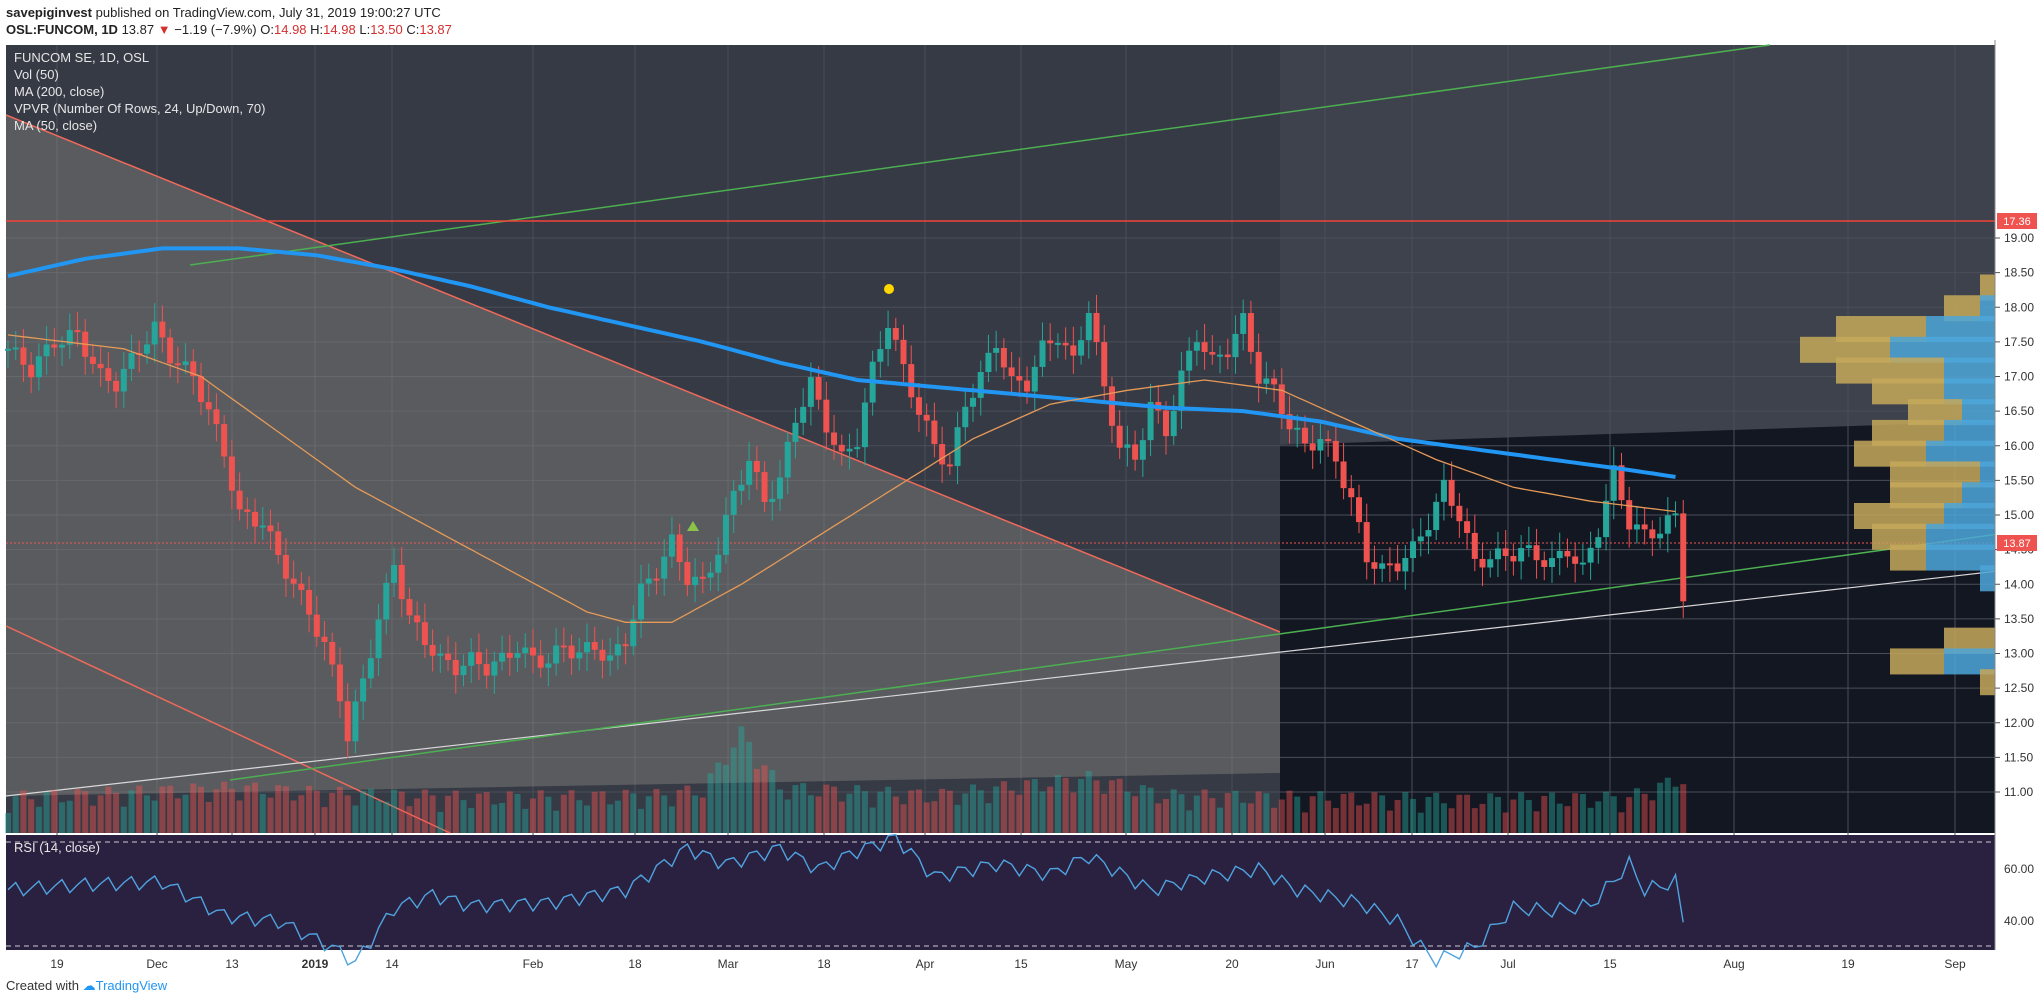 The width and height of the screenshot is (2041, 1002). I want to click on author-name: savepiginvest, so click(49, 12).